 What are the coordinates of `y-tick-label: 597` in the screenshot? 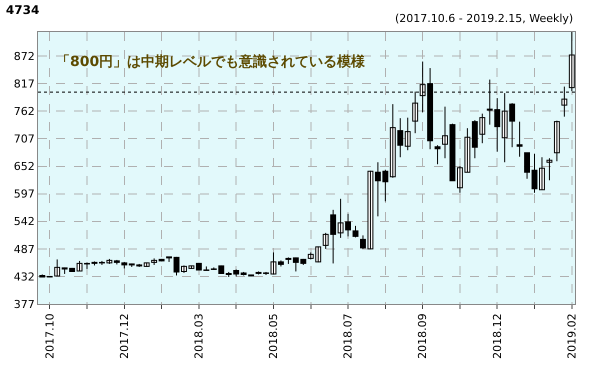 It's located at (24, 194).